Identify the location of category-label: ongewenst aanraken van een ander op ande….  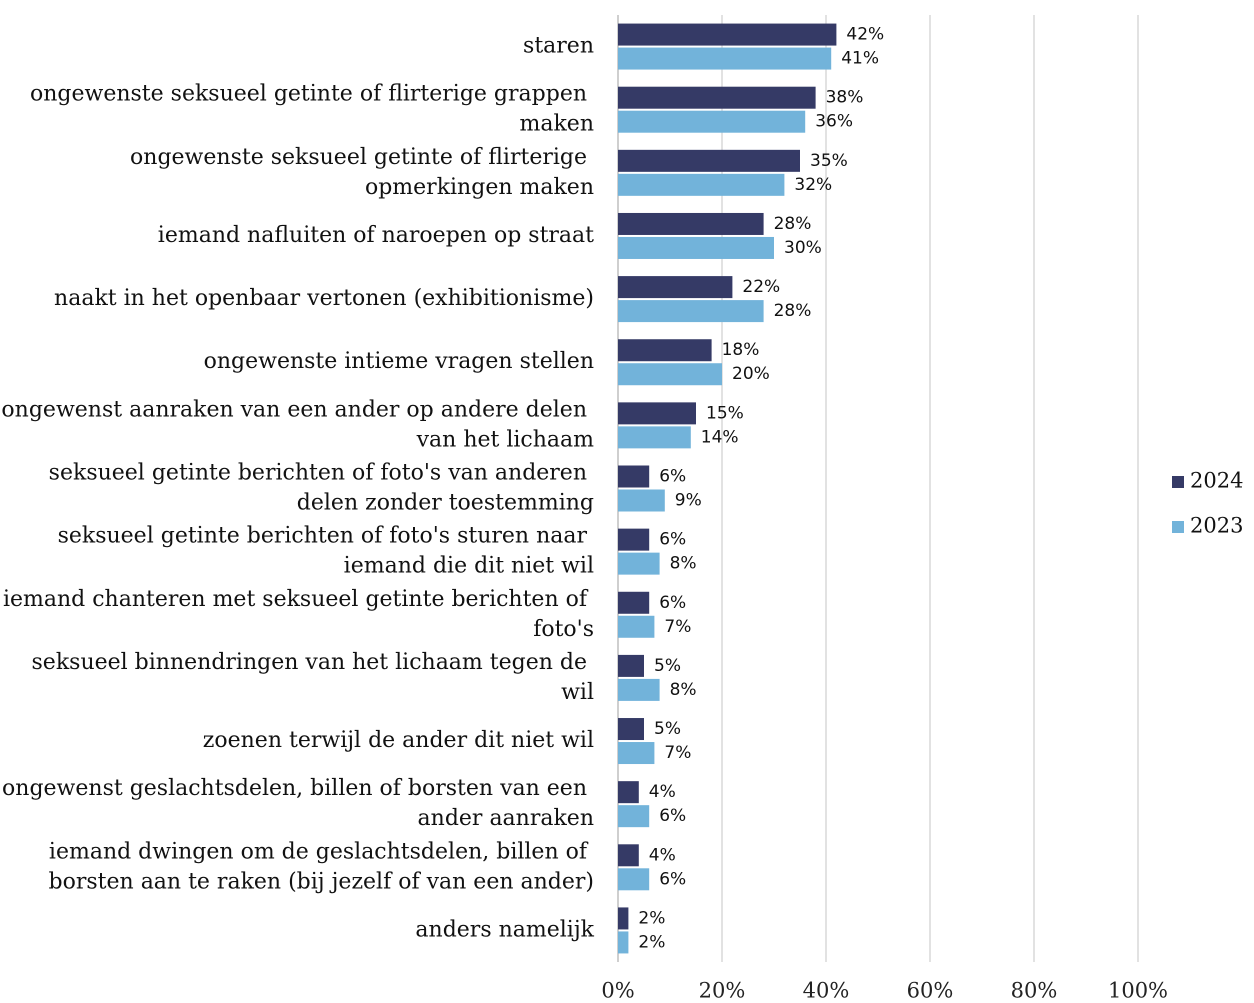
(297, 424).